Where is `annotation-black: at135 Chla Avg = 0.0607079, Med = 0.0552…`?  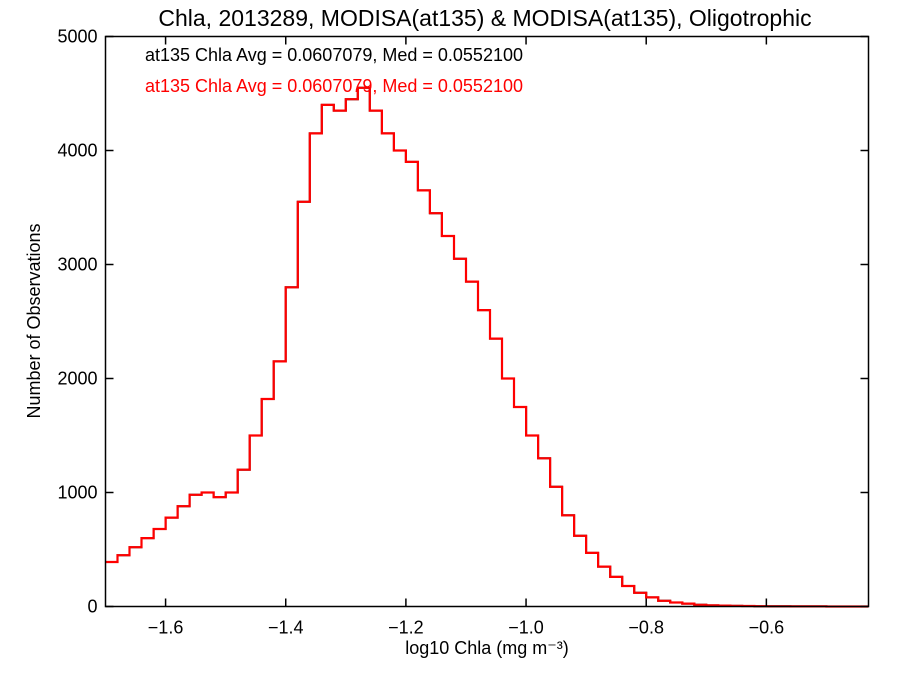 annotation-black: at135 Chla Avg = 0.0607079, Med = 0.0552… is located at coordinates (334, 55).